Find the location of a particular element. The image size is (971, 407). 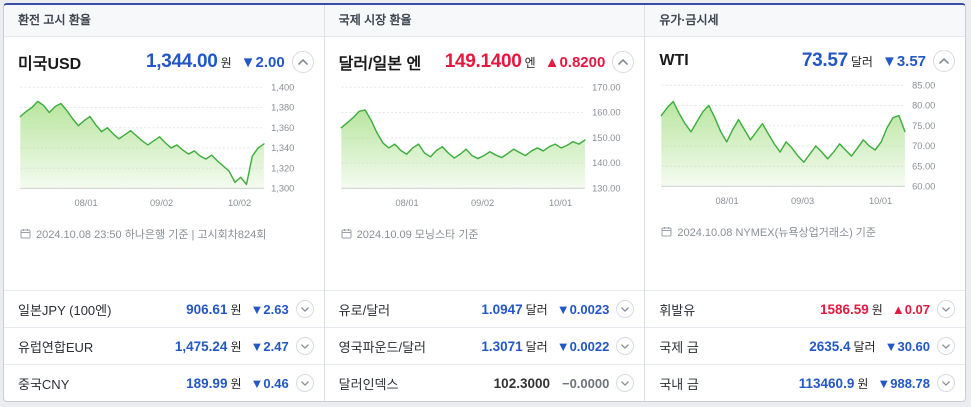

row-label: 중국CNY is located at coordinates (44, 384).